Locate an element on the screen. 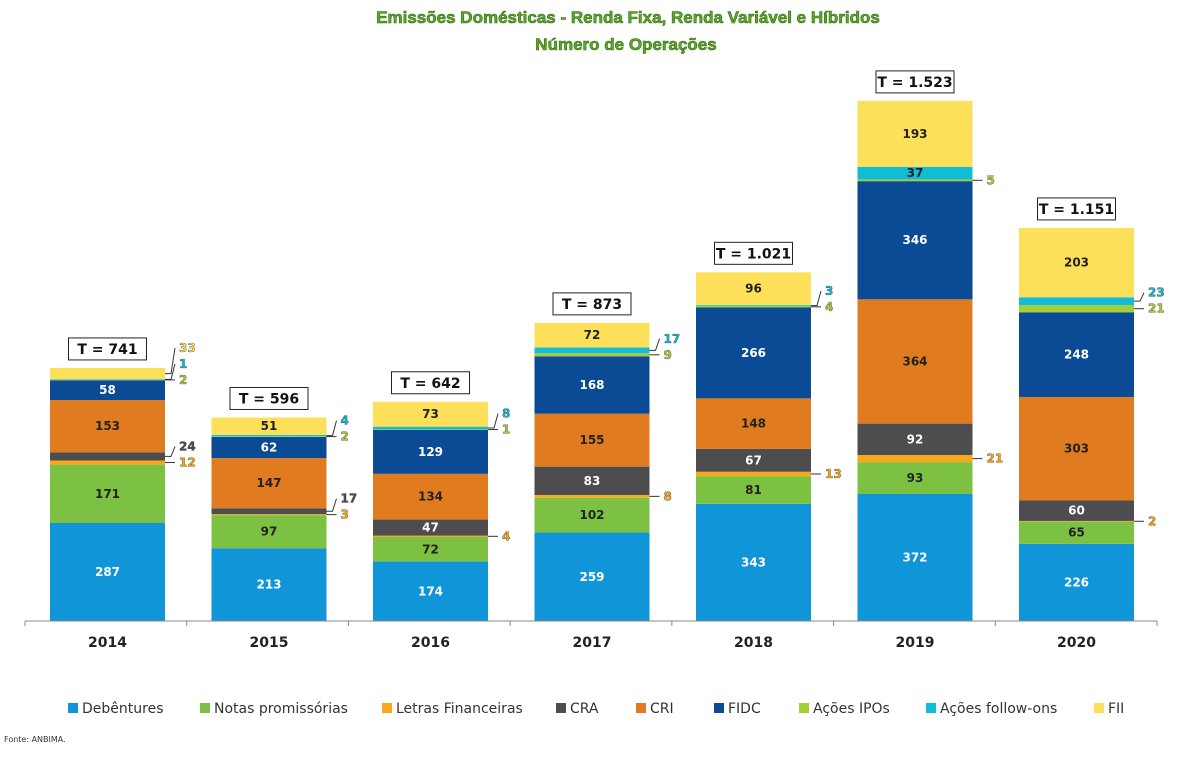 This screenshot has height=772, width=1179. callout-line-acoes-follow-ons-2015 is located at coordinates (331, 428).